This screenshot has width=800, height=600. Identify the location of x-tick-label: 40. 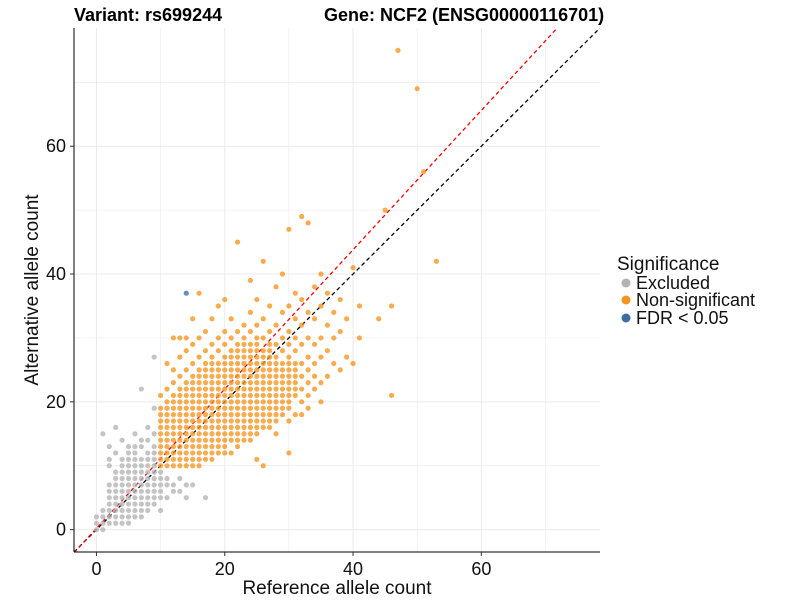
(353, 569).